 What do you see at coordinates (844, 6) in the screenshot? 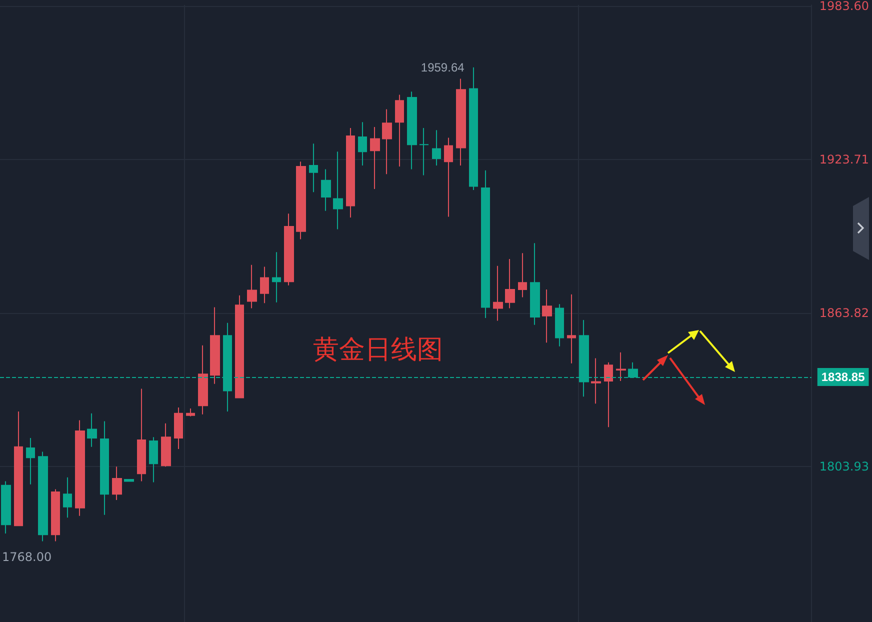
I see `y-tick-label: 1983.60` at bounding box center [844, 6].